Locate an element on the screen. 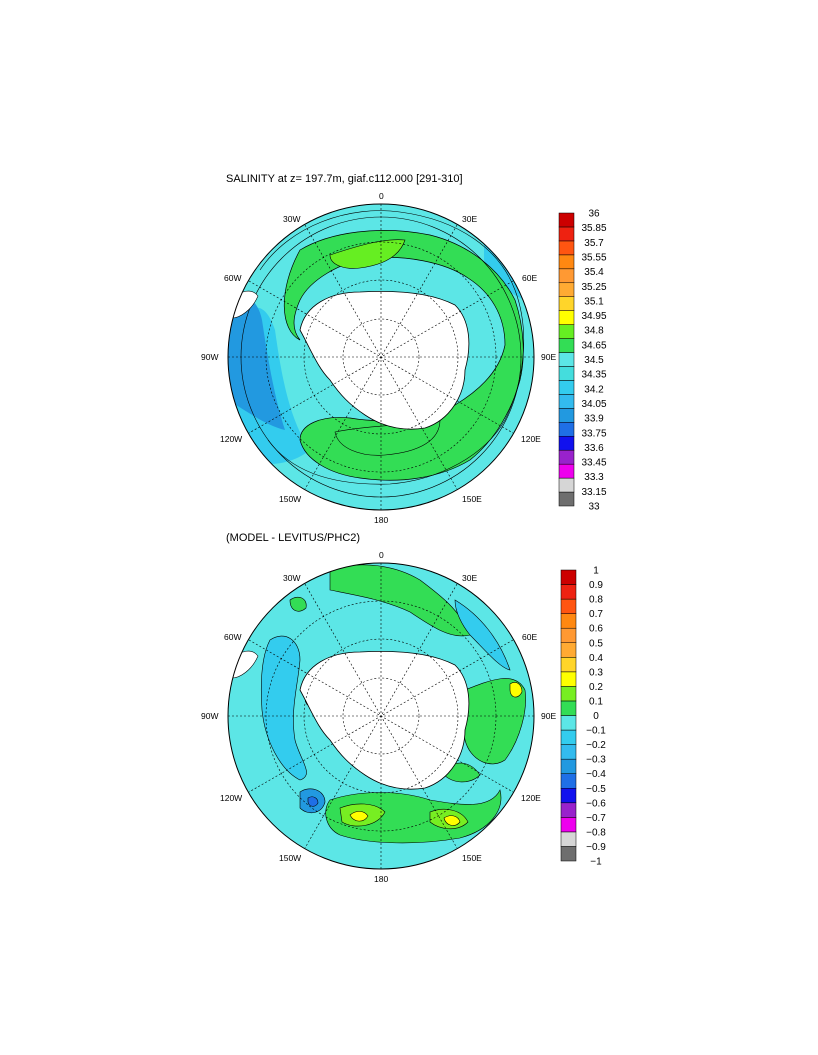  colorbar-tick-label: 33.45 is located at coordinates (593, 463).